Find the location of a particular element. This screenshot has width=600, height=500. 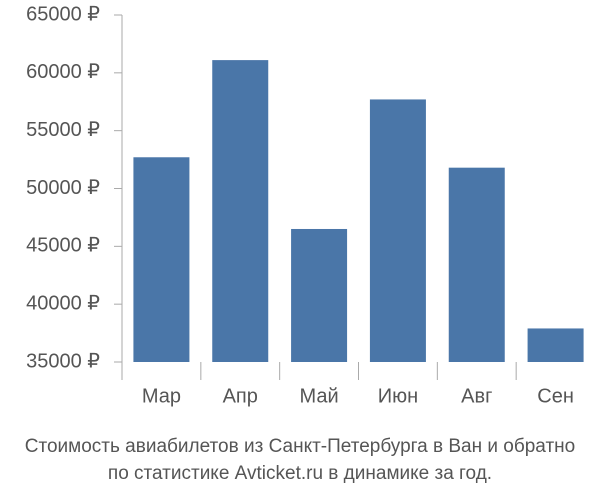

x-tick-label: Авг is located at coordinates (476, 396).